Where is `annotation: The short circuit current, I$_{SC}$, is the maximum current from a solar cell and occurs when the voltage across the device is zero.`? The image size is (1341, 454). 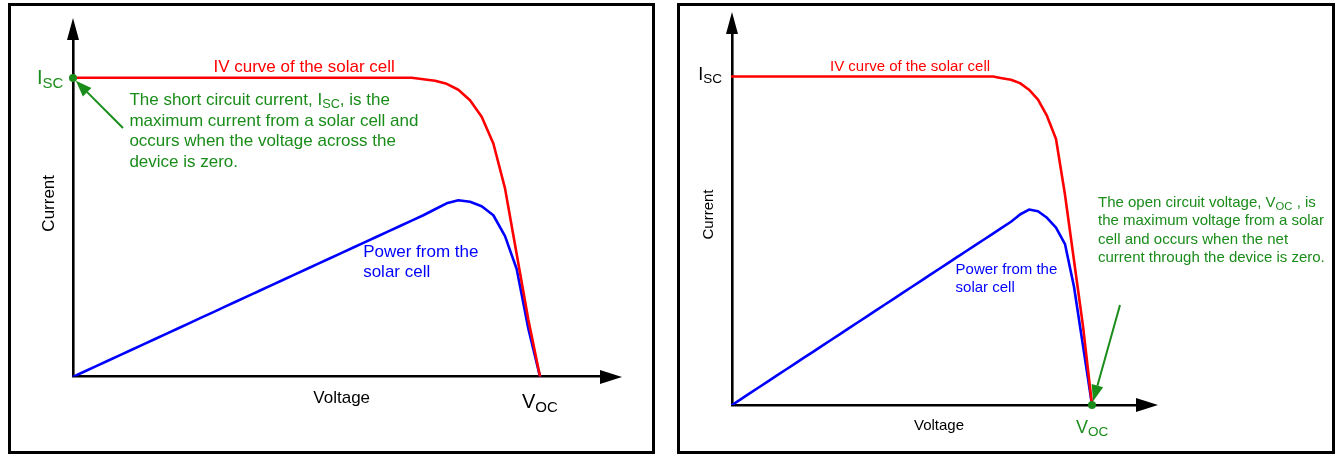 annotation: The short circuit current, I$_{SC}$, is the maximum current from a solar cell and occurs when the voltage across the device is zero. is located at coordinates (274, 131).